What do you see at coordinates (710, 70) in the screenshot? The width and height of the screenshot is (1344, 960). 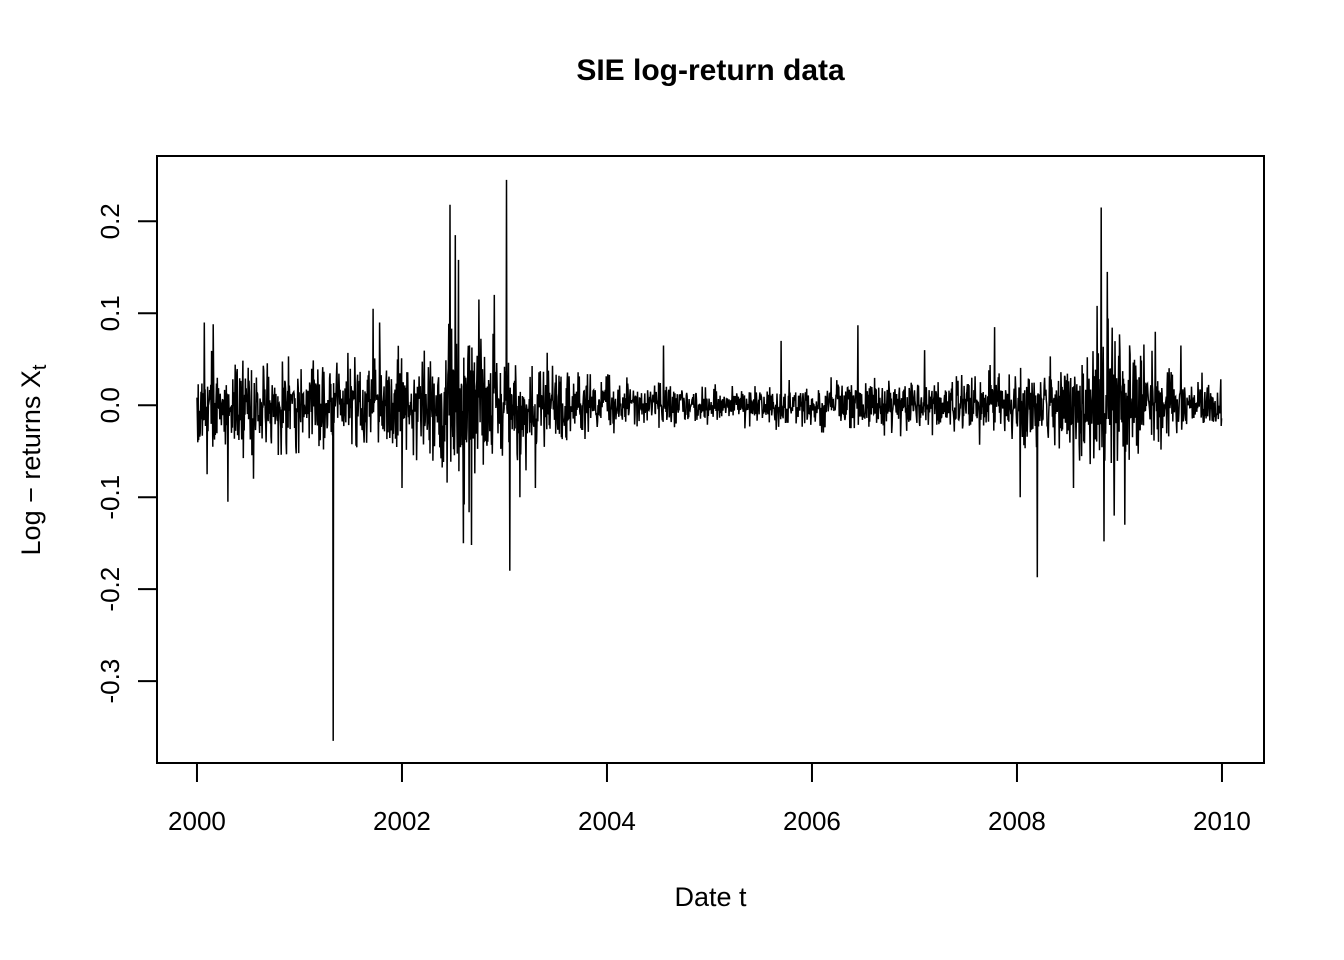 I see `chart-title: SIE log-return data` at bounding box center [710, 70].